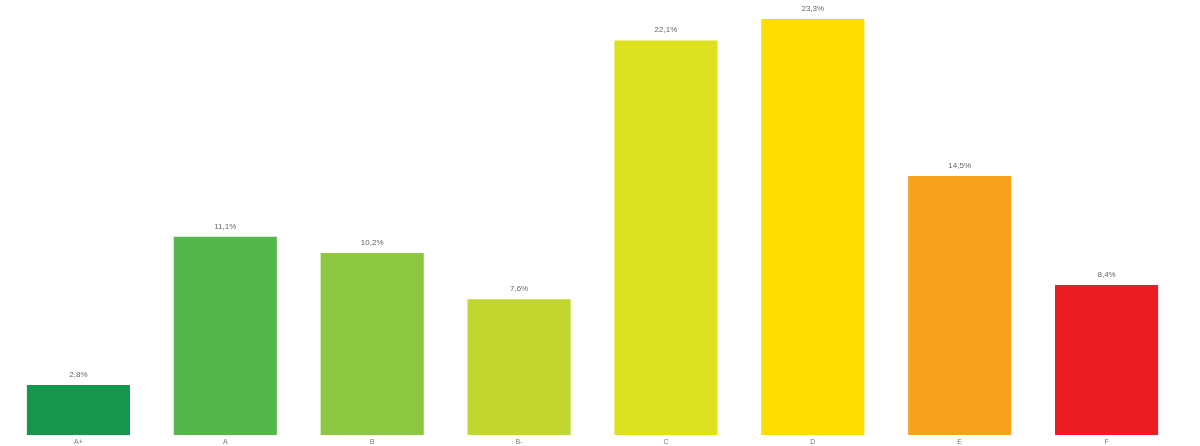 The image size is (1200, 446). What do you see at coordinates (666, 30) in the screenshot?
I see `data-label: 22,1%` at bounding box center [666, 30].